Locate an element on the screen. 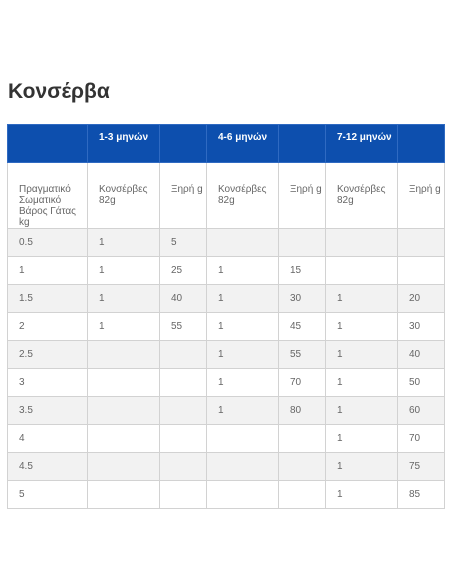 The image size is (452, 584). table-row: 1.5 1 40 1 30 1 20 is located at coordinates (226, 298).